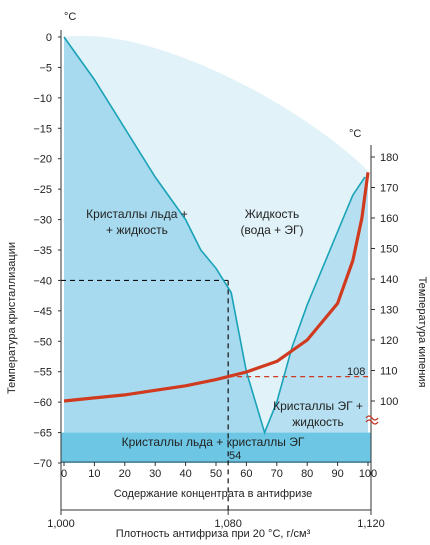  I want to click on liquid-label-line1: Жидкость, so click(272, 214).